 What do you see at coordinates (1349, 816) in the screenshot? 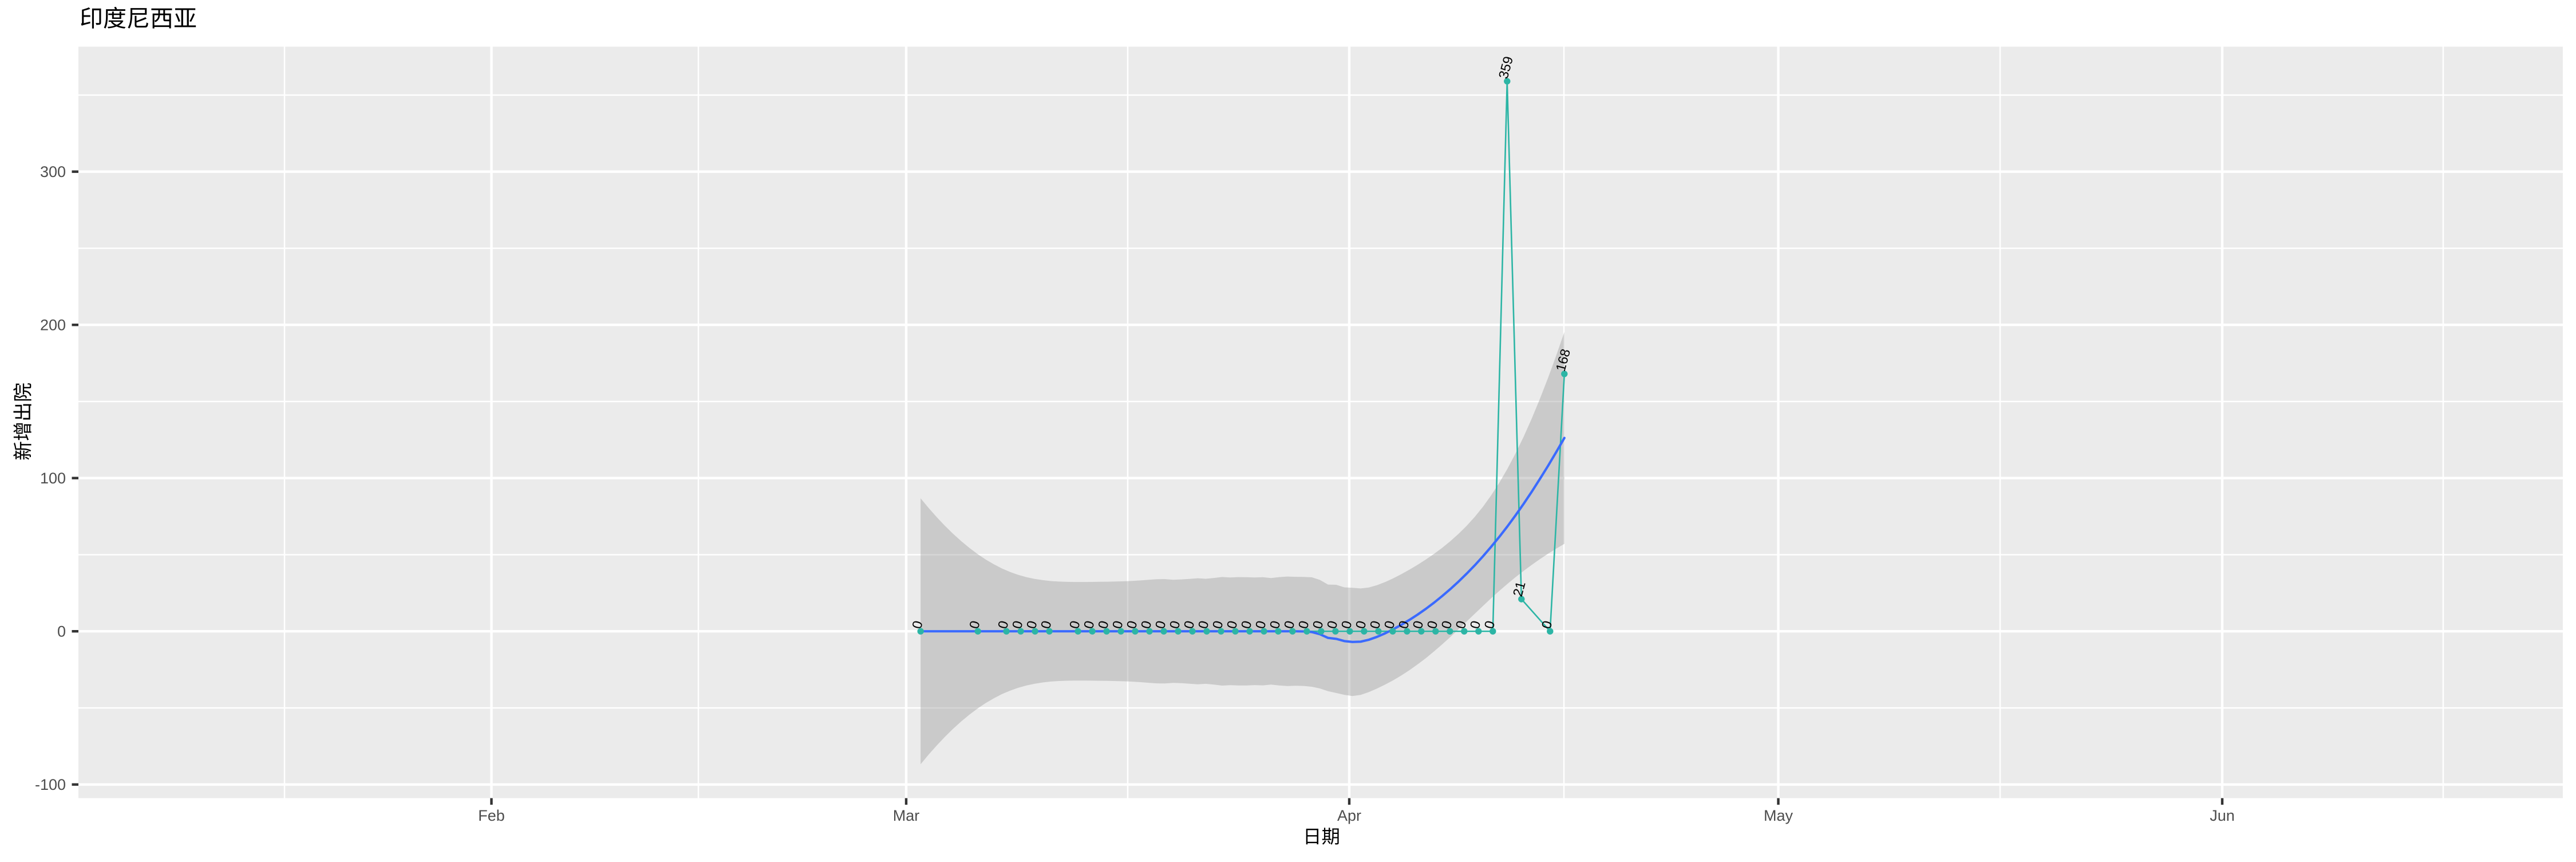
I see `svg-text: Apr` at bounding box center [1349, 816].